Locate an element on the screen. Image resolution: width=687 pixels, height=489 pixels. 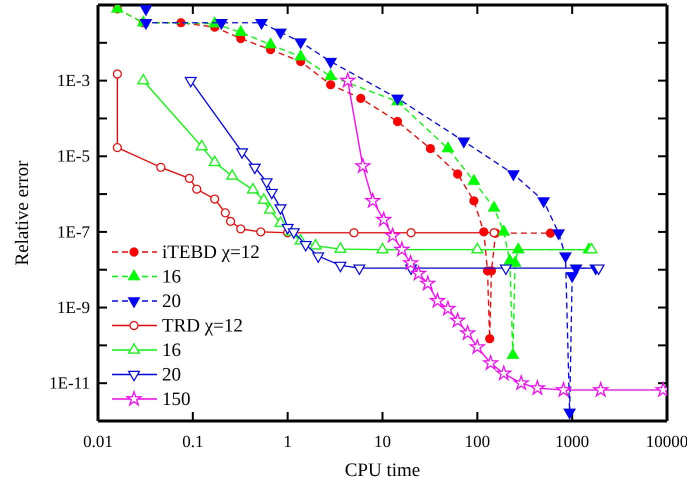
y-tick-label: 1E-9 is located at coordinates (73, 307).